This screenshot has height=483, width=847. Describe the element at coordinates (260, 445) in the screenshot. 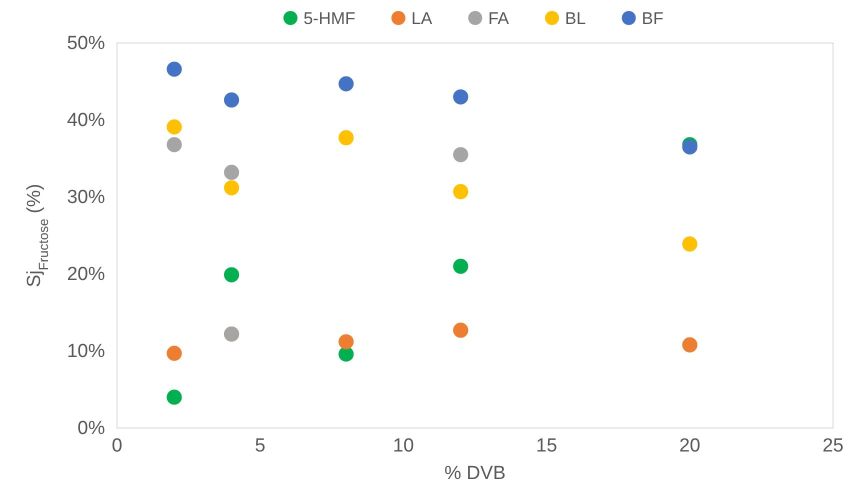

I see `x-tick-label: 5` at that location.